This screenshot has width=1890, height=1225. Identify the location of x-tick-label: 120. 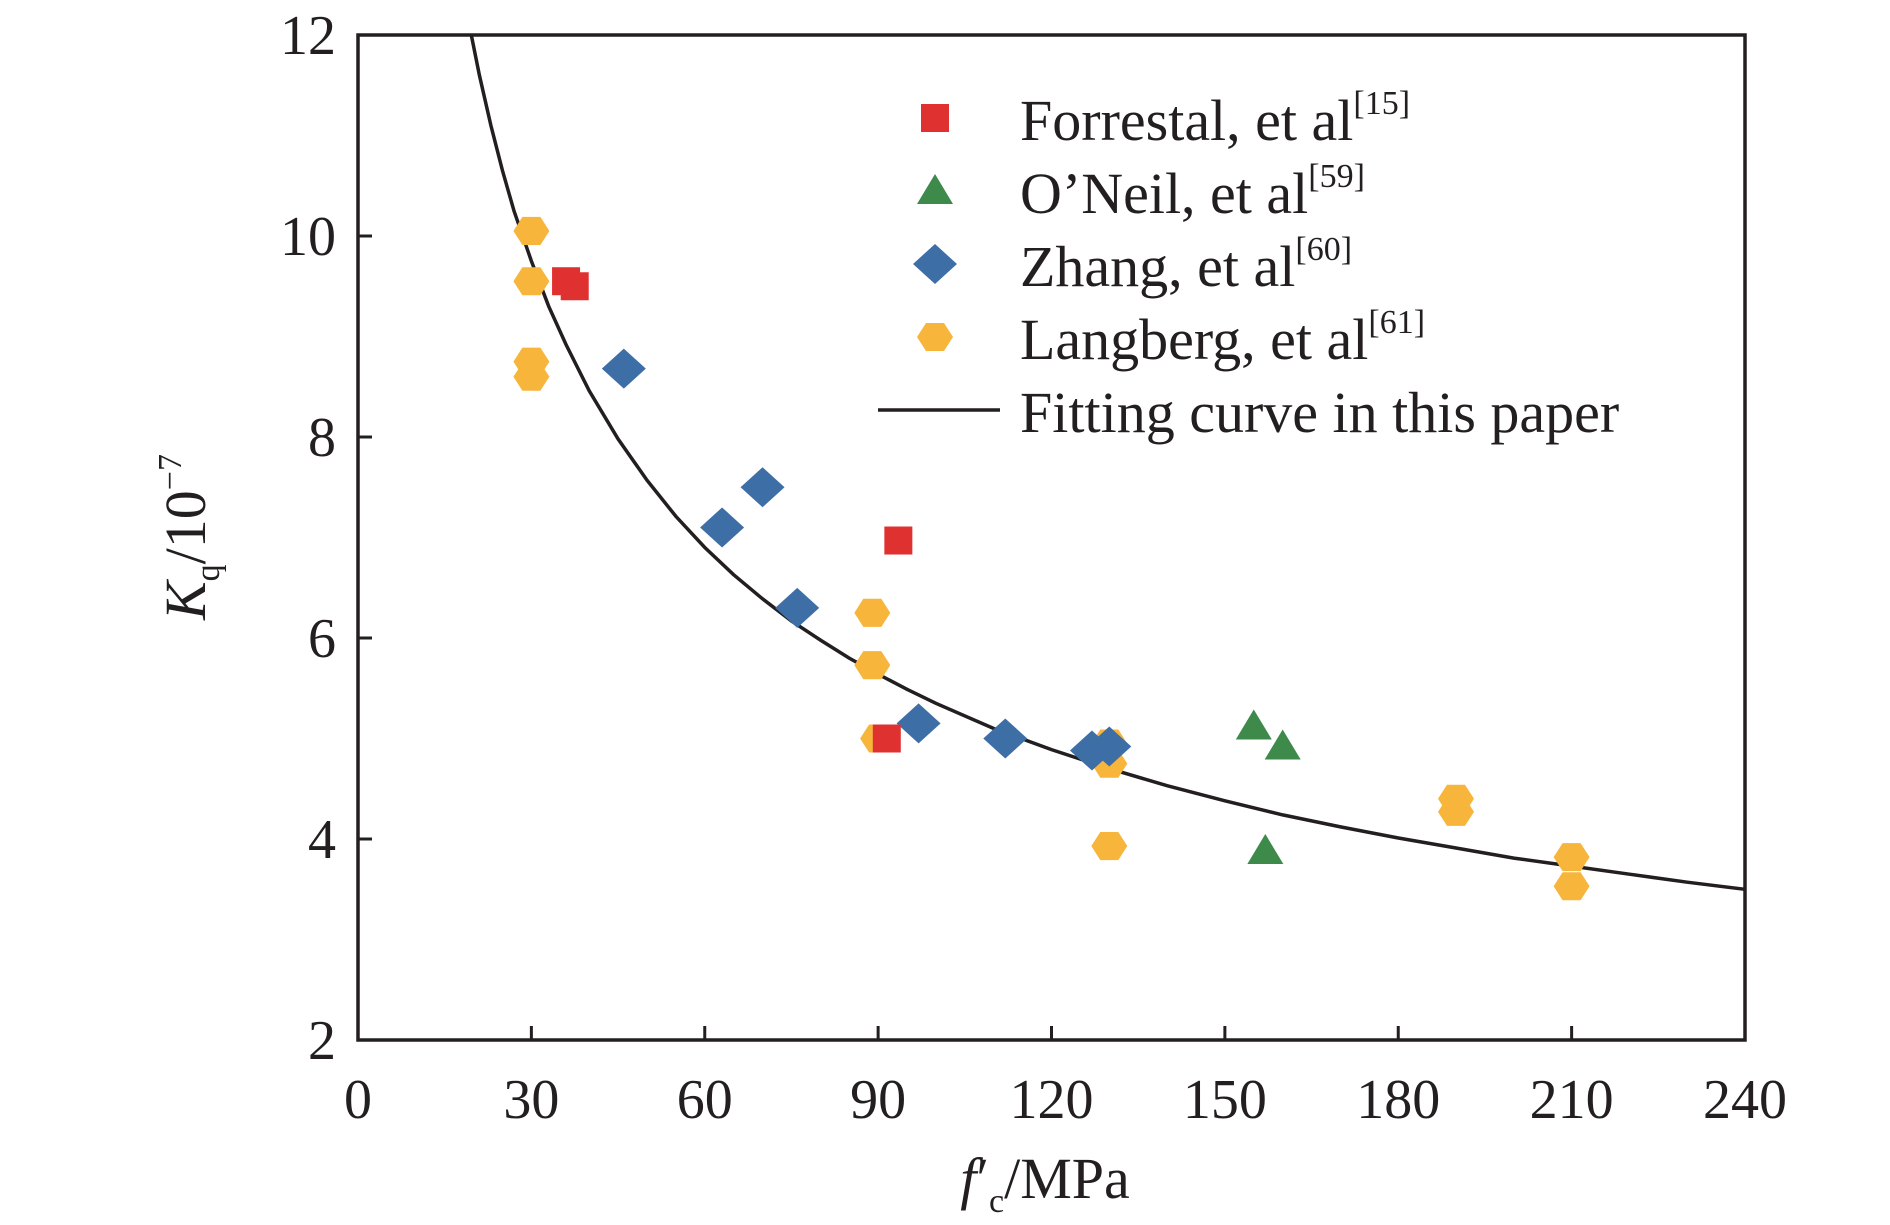
(1052, 1100).